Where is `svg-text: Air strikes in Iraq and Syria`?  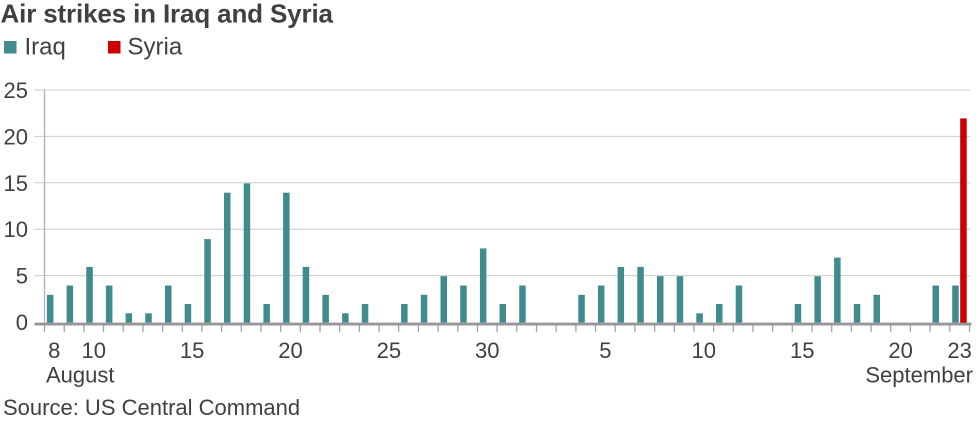
svg-text: Air strikes in Iraq and Syria is located at coordinates (167, 14).